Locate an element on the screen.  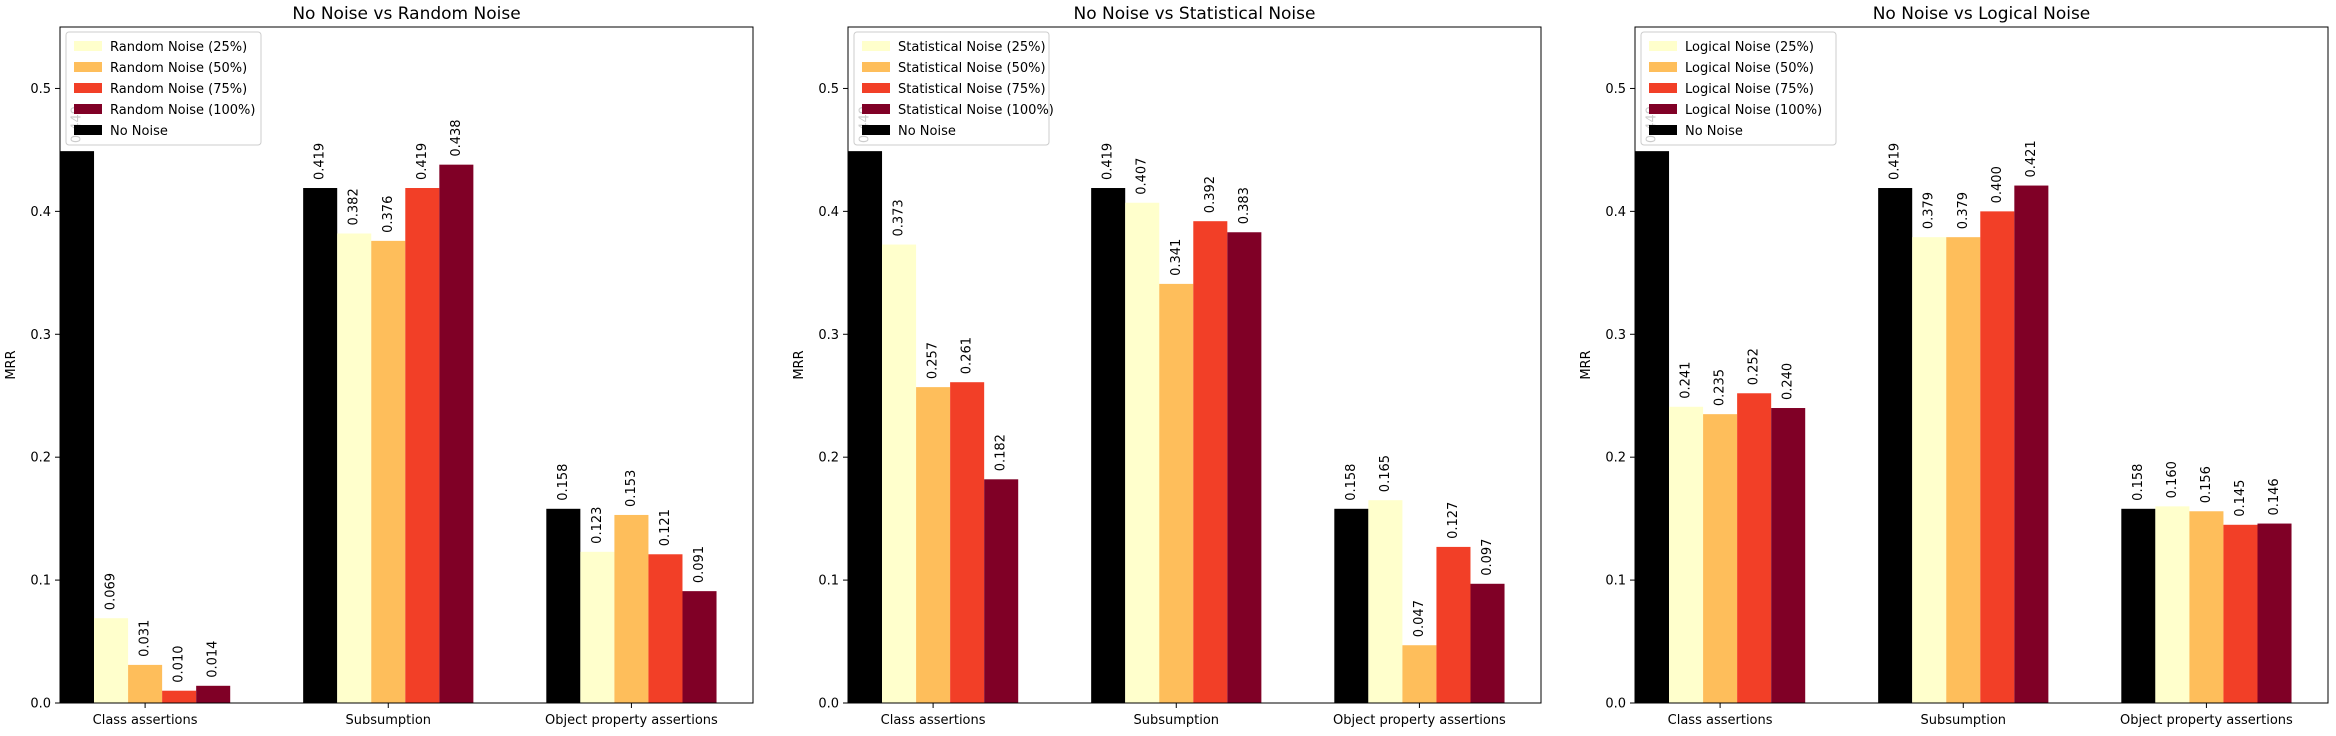
data-label: 0.097 is located at coordinates (1487, 557).